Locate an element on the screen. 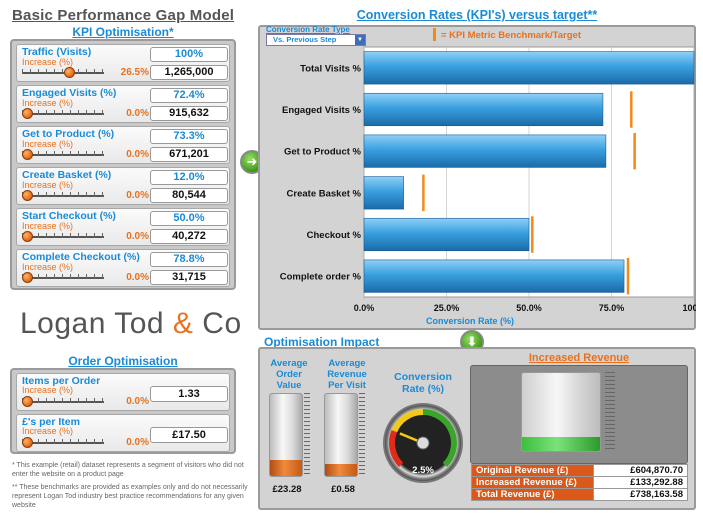 This screenshot has width=703, height=518. page-title: Basic Performance Gap Model is located at coordinates (123, 15).